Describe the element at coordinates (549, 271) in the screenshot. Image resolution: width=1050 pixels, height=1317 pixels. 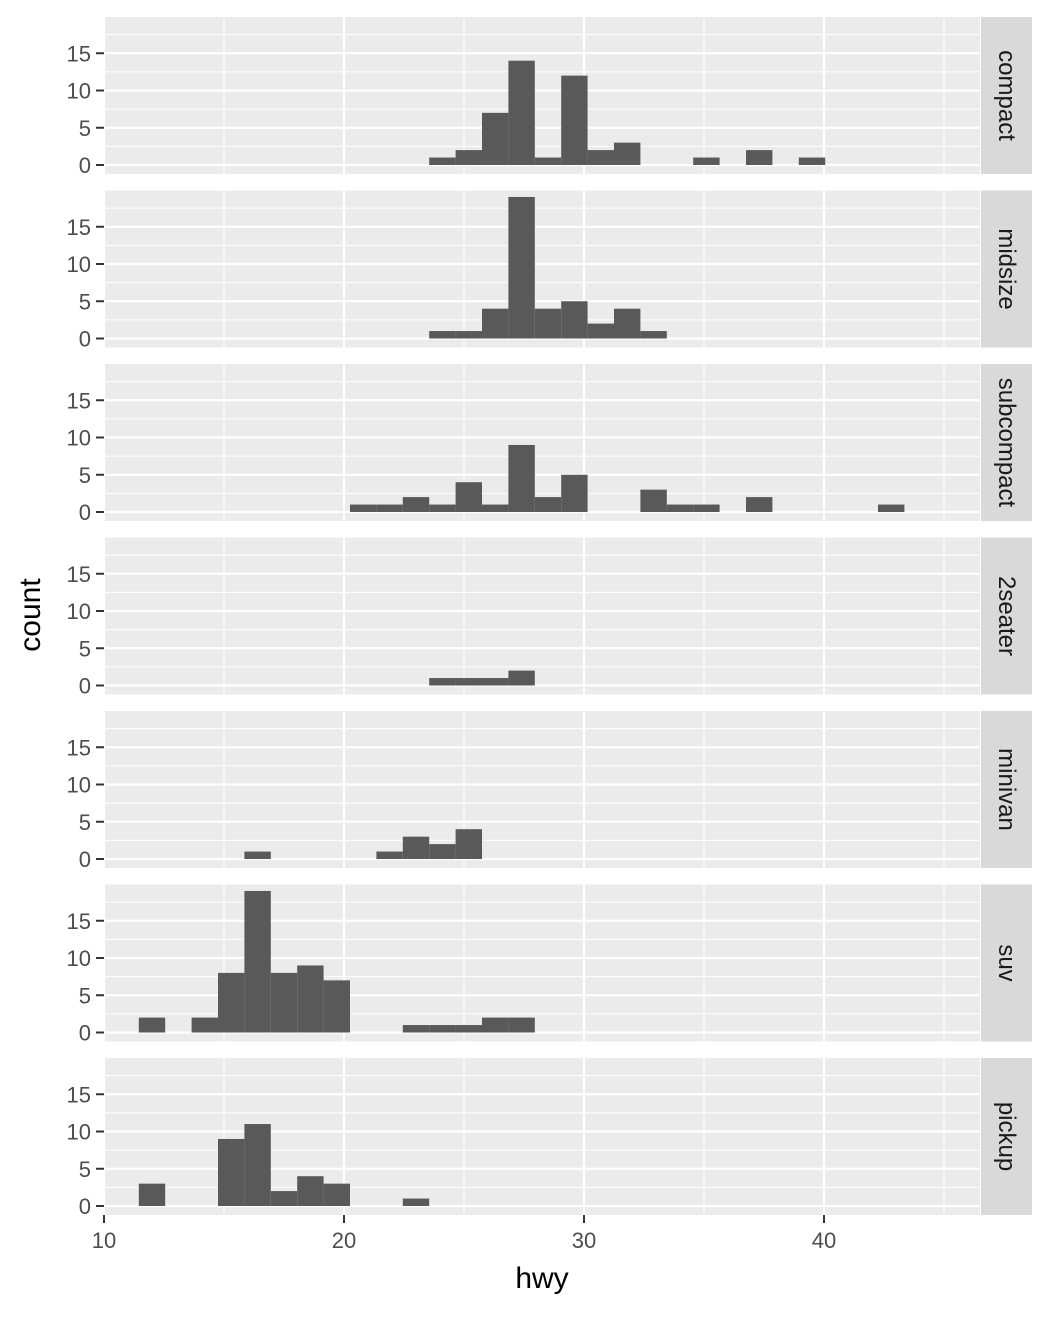
I see `facet-panel-midsize: 0 5 10 15 midsize` at that location.